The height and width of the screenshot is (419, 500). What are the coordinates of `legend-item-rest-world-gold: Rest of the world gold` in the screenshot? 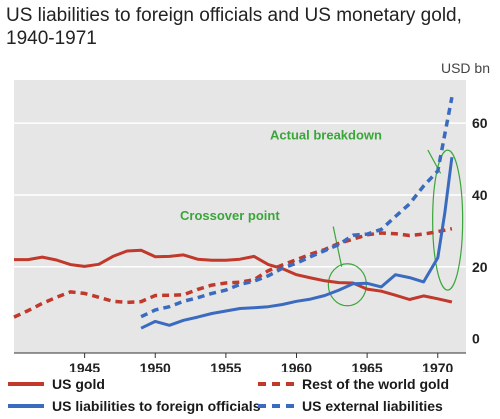 It's located at (353, 384).